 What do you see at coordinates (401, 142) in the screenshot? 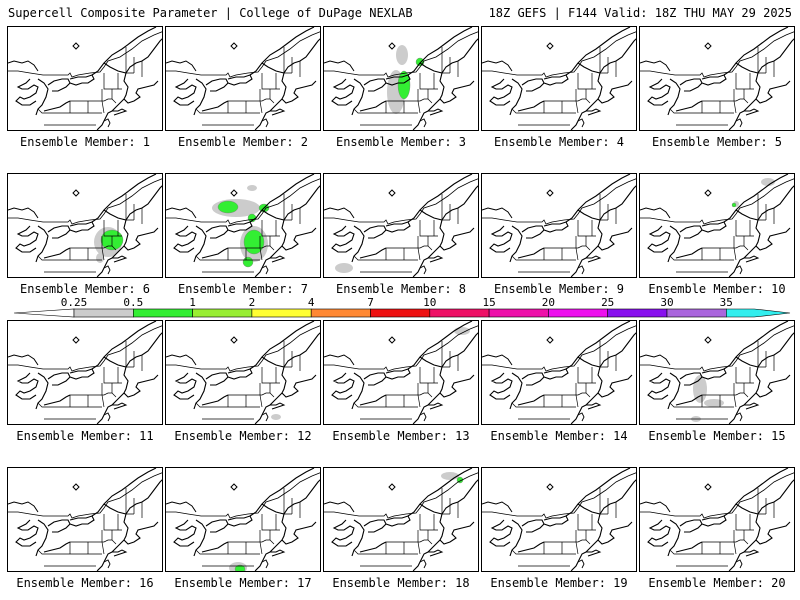
I see `ensemble-member-label: Ensemble Member: 3` at bounding box center [401, 142].